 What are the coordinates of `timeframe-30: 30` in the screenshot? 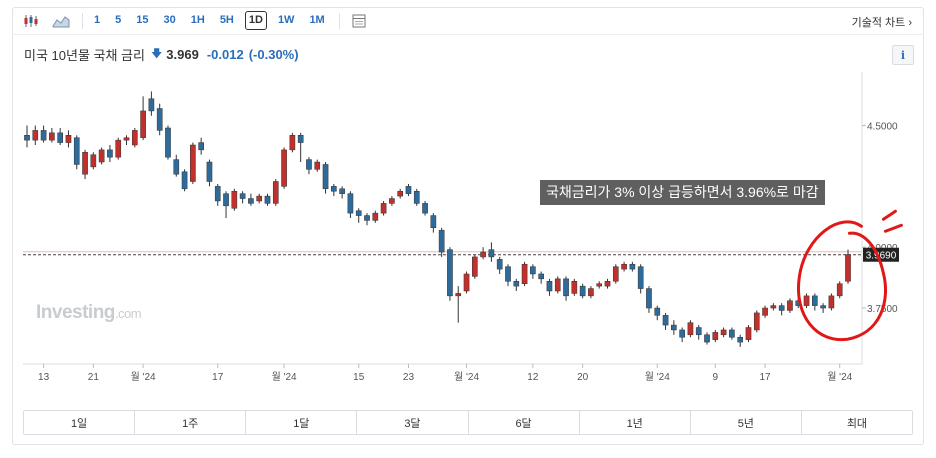 It's located at (169, 20).